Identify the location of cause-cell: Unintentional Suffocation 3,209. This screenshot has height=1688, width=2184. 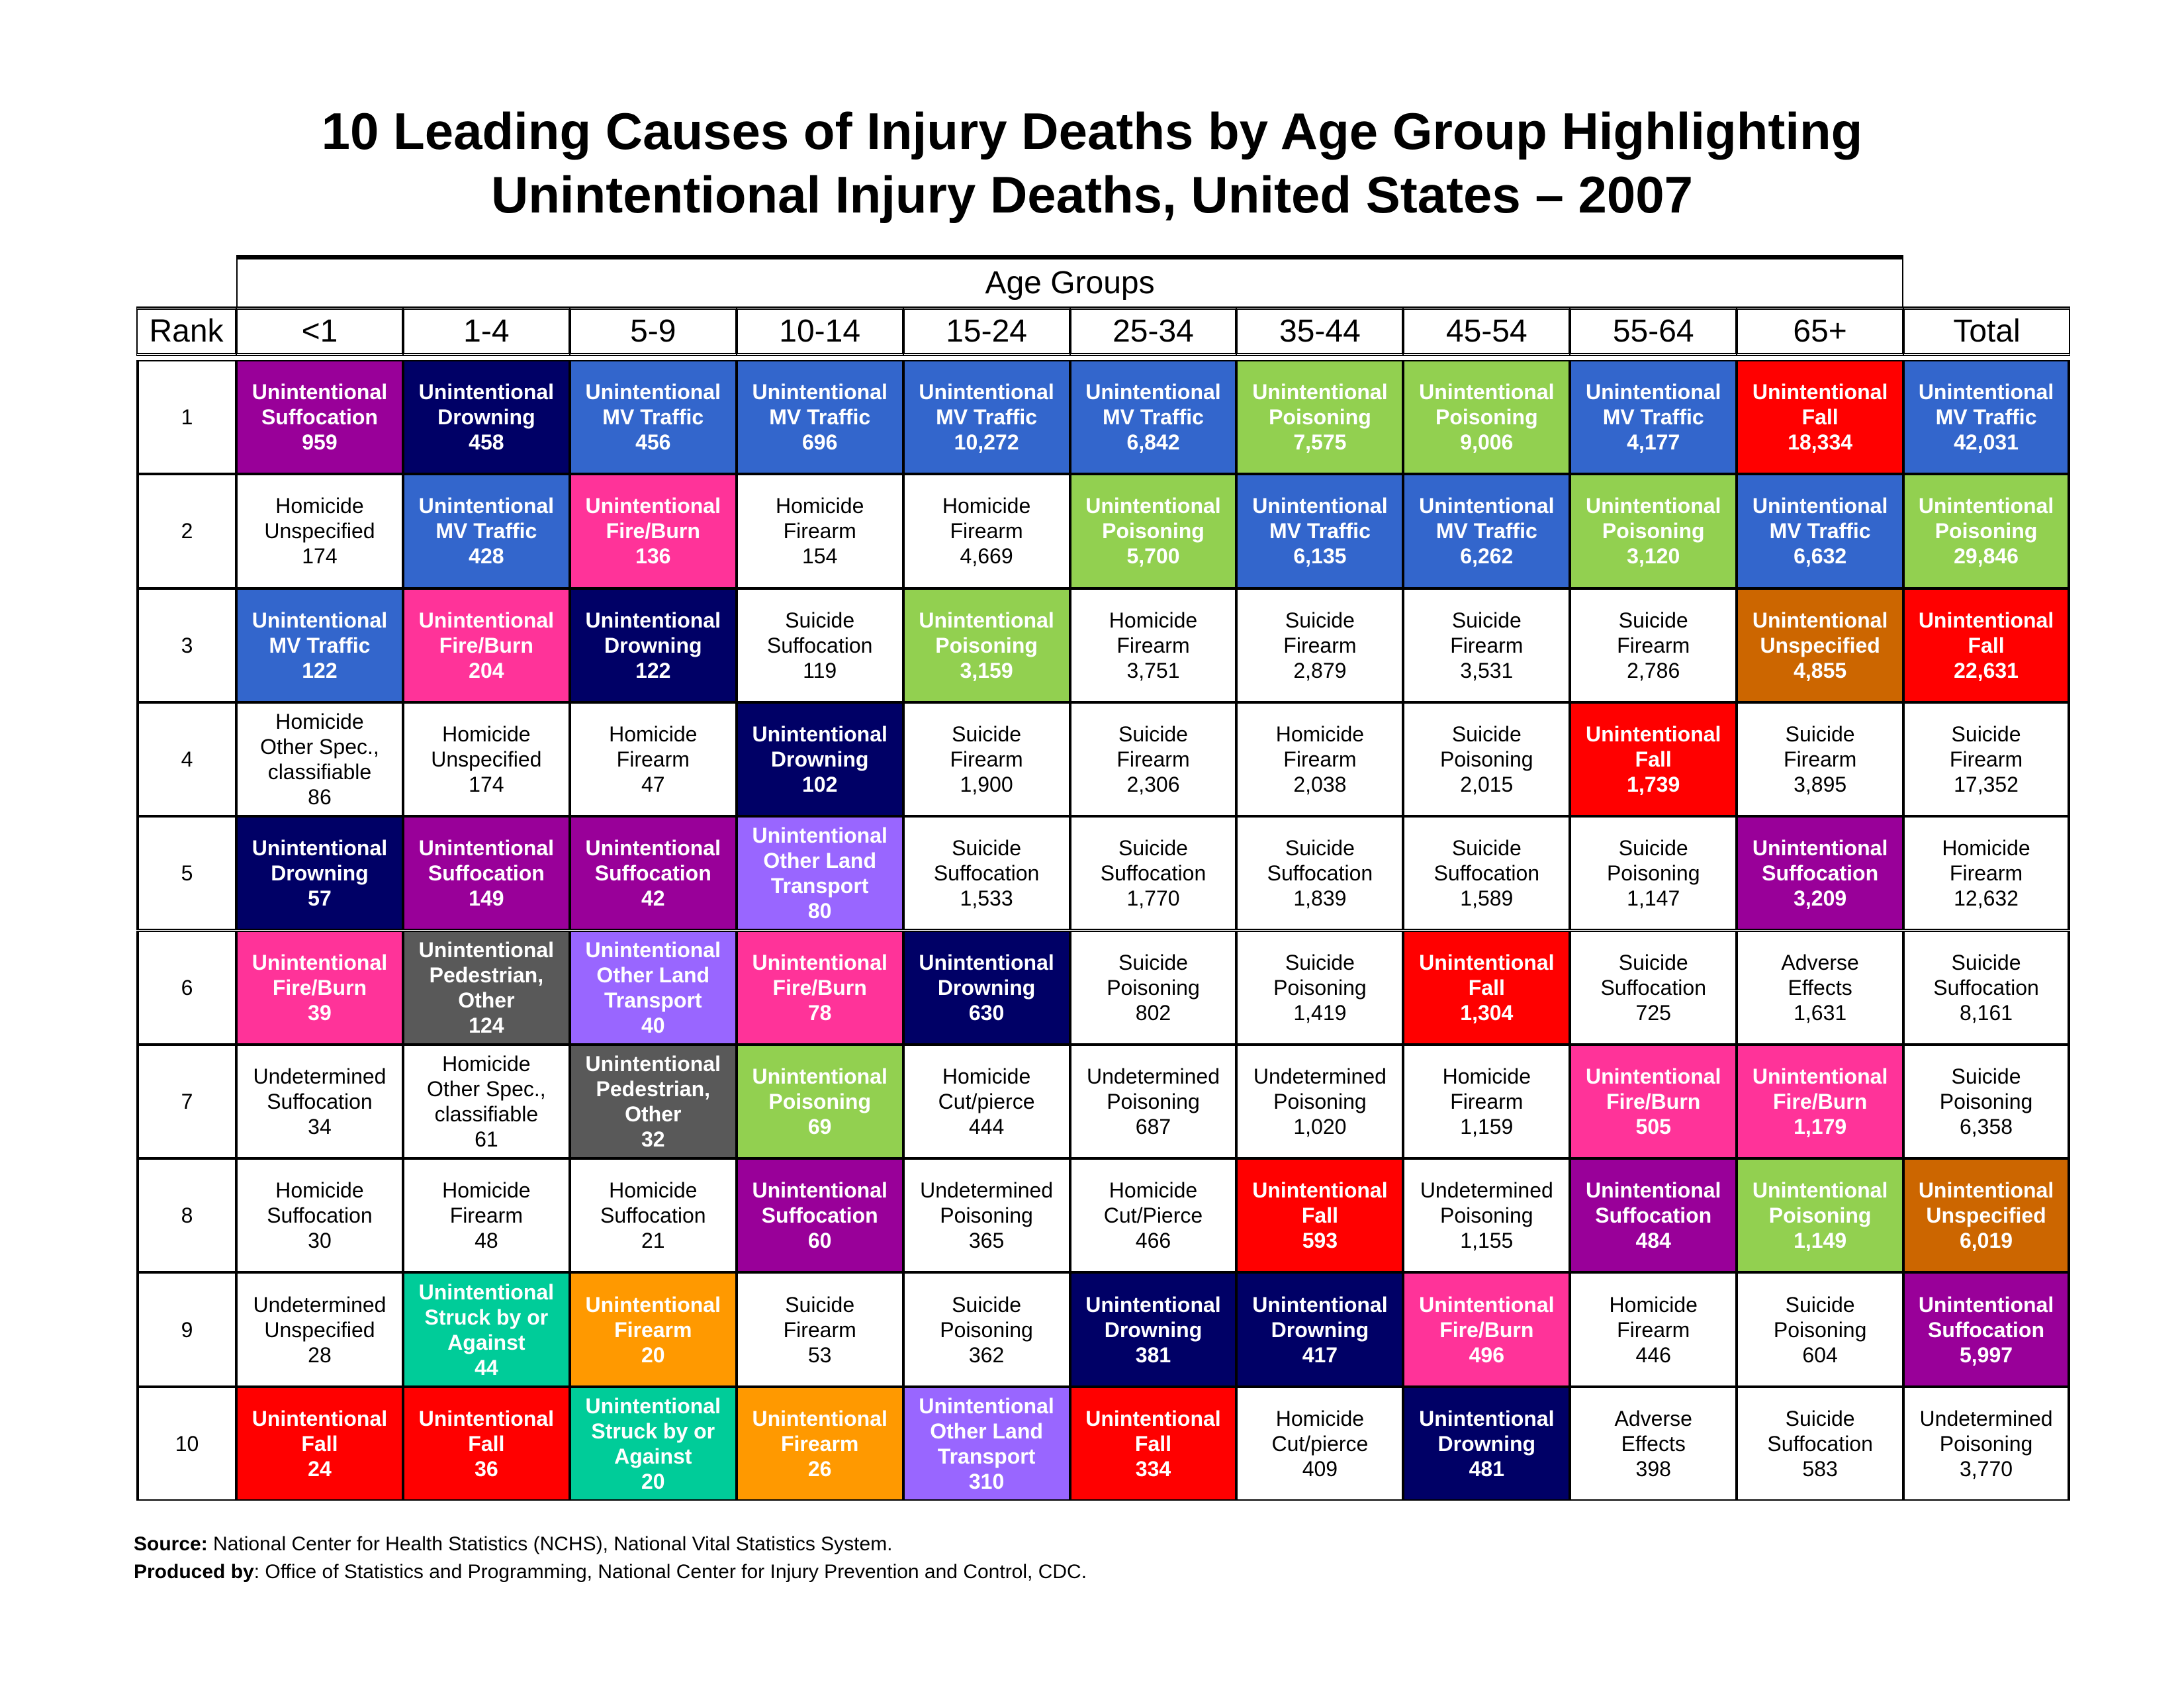
(1820, 873).